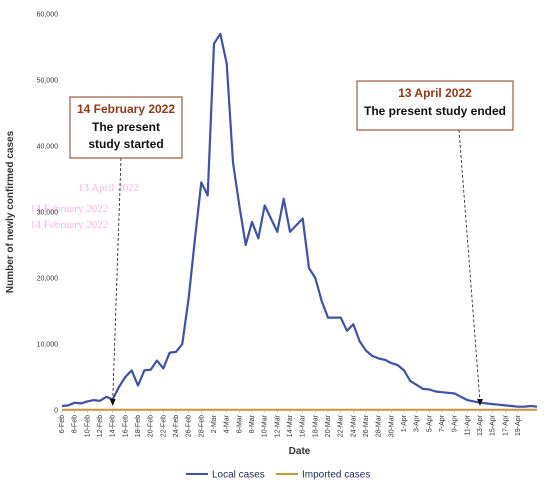  Describe the element at coordinates (336, 475) in the screenshot. I see `legend-label: Imported cases` at that location.